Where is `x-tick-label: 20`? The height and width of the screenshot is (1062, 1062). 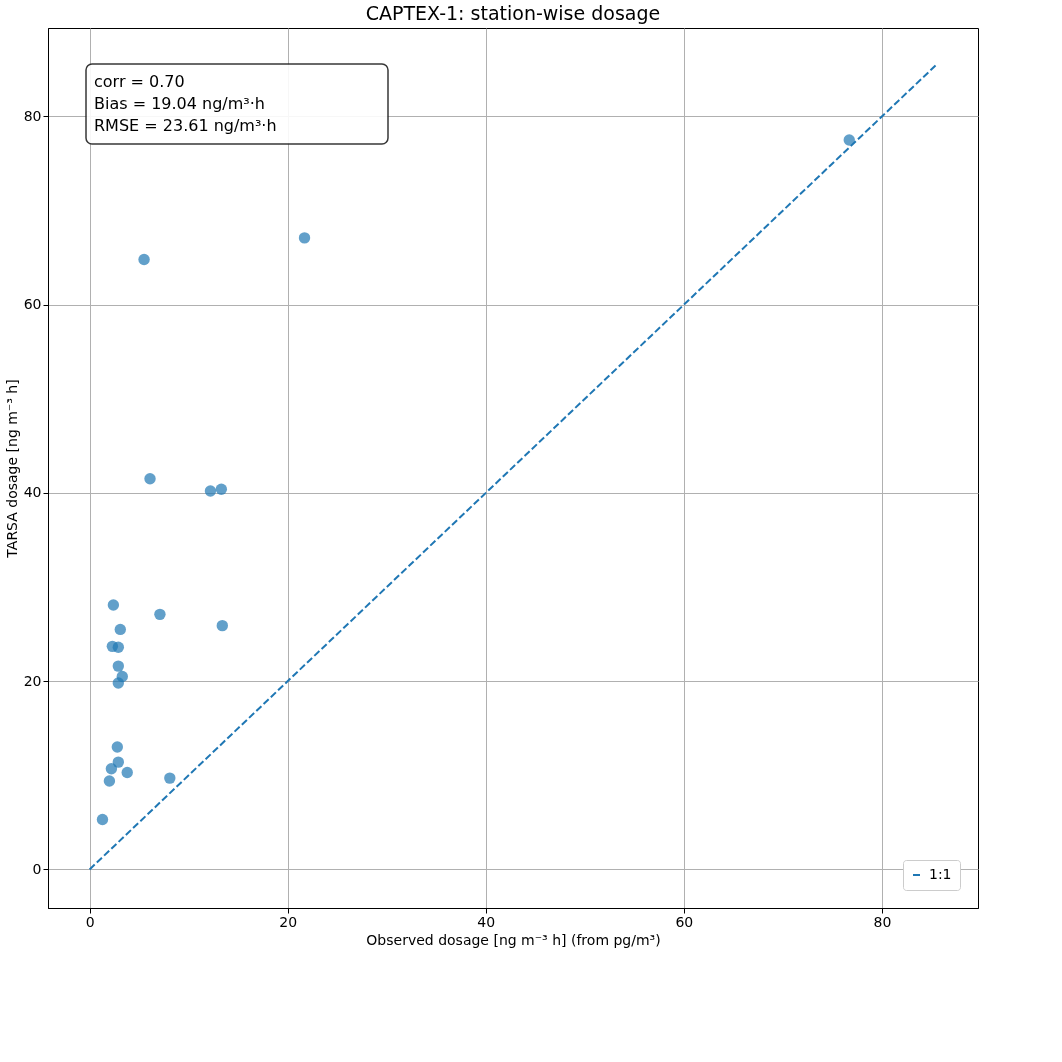 x-tick-label: 20 is located at coordinates (288, 921).